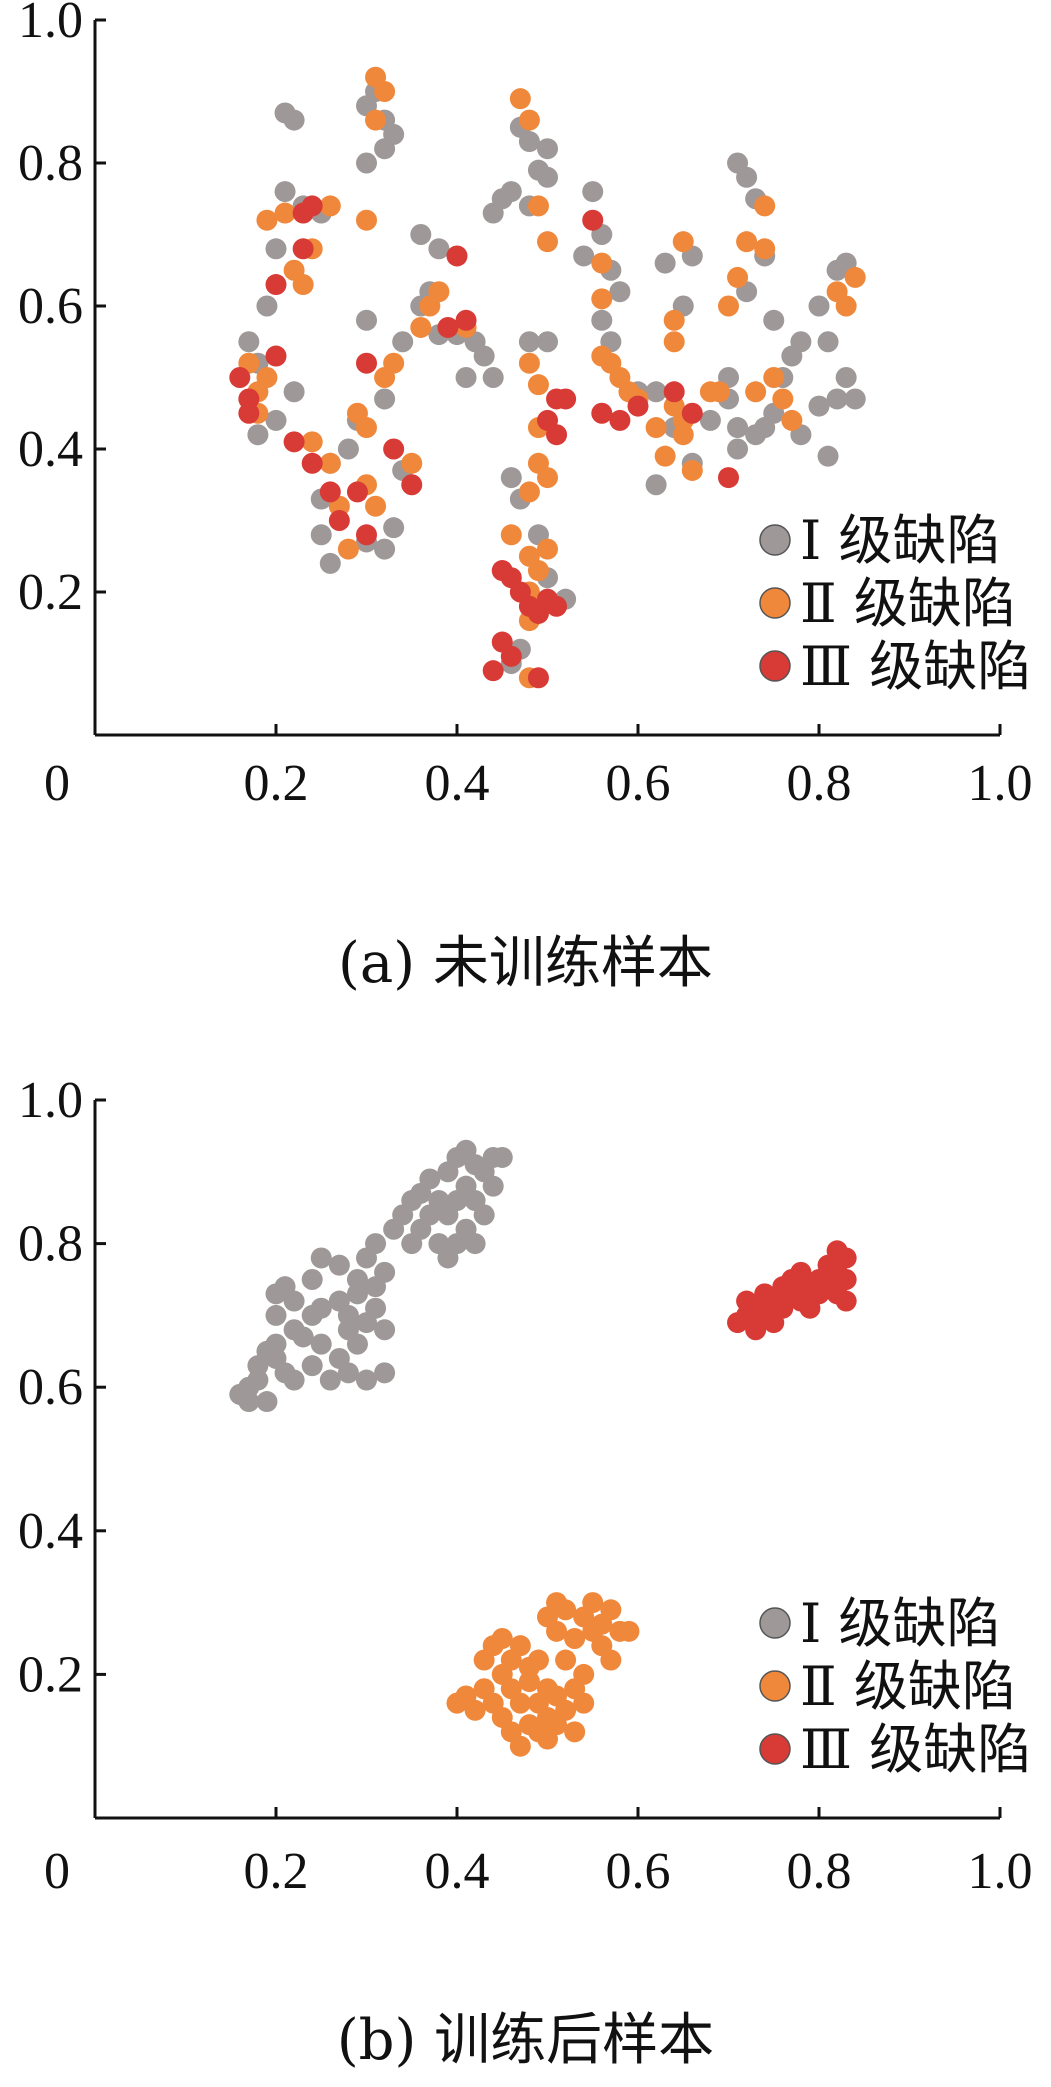  I want to click on x-tick-label: 0.6, so click(638, 783).